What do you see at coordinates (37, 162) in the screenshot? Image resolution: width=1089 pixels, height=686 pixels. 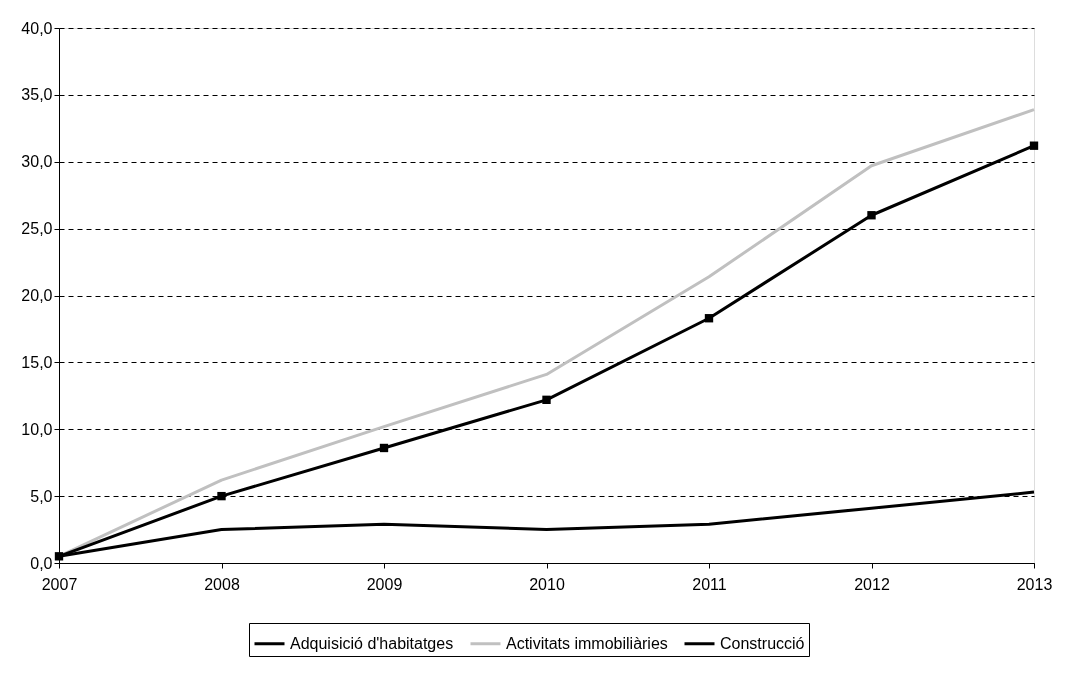 I see `y-tick-label: 30,0` at bounding box center [37, 162].